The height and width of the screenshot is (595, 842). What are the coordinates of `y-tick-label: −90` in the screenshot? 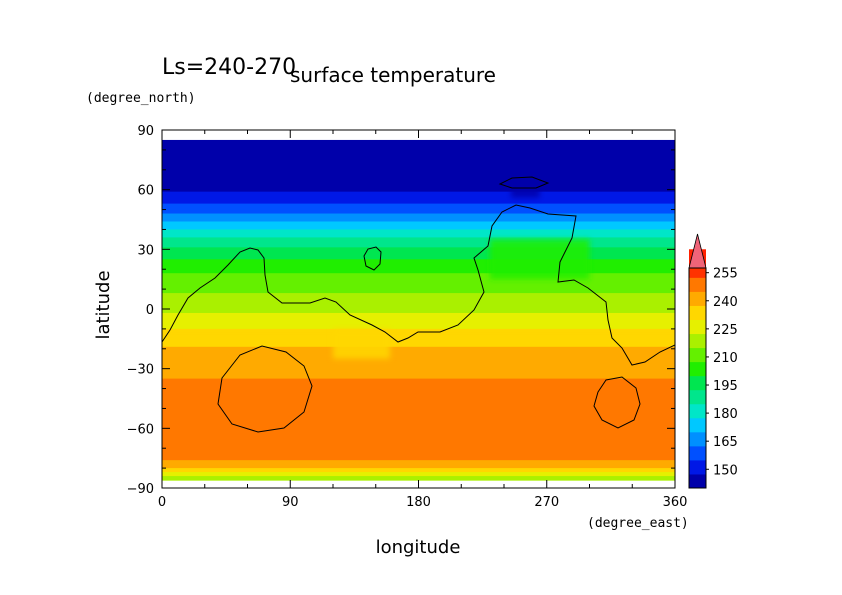 It's located at (140, 489).